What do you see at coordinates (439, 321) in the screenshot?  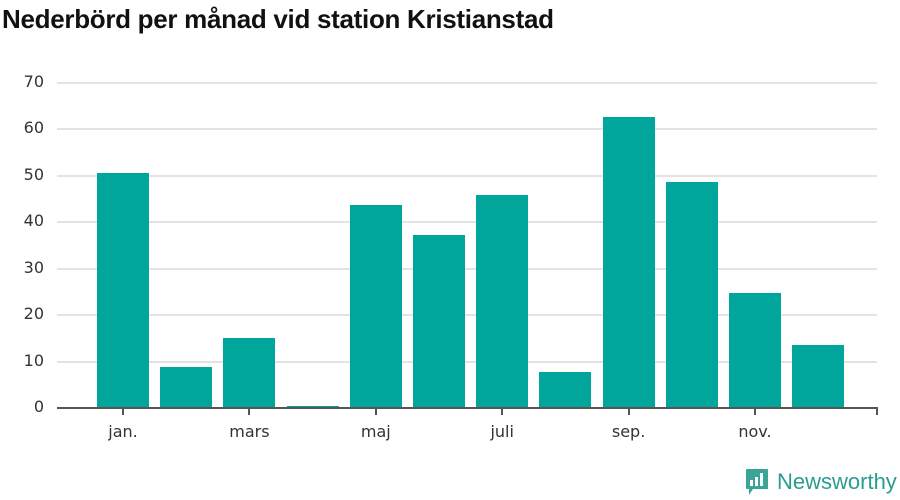 I see `bar-juni` at bounding box center [439, 321].